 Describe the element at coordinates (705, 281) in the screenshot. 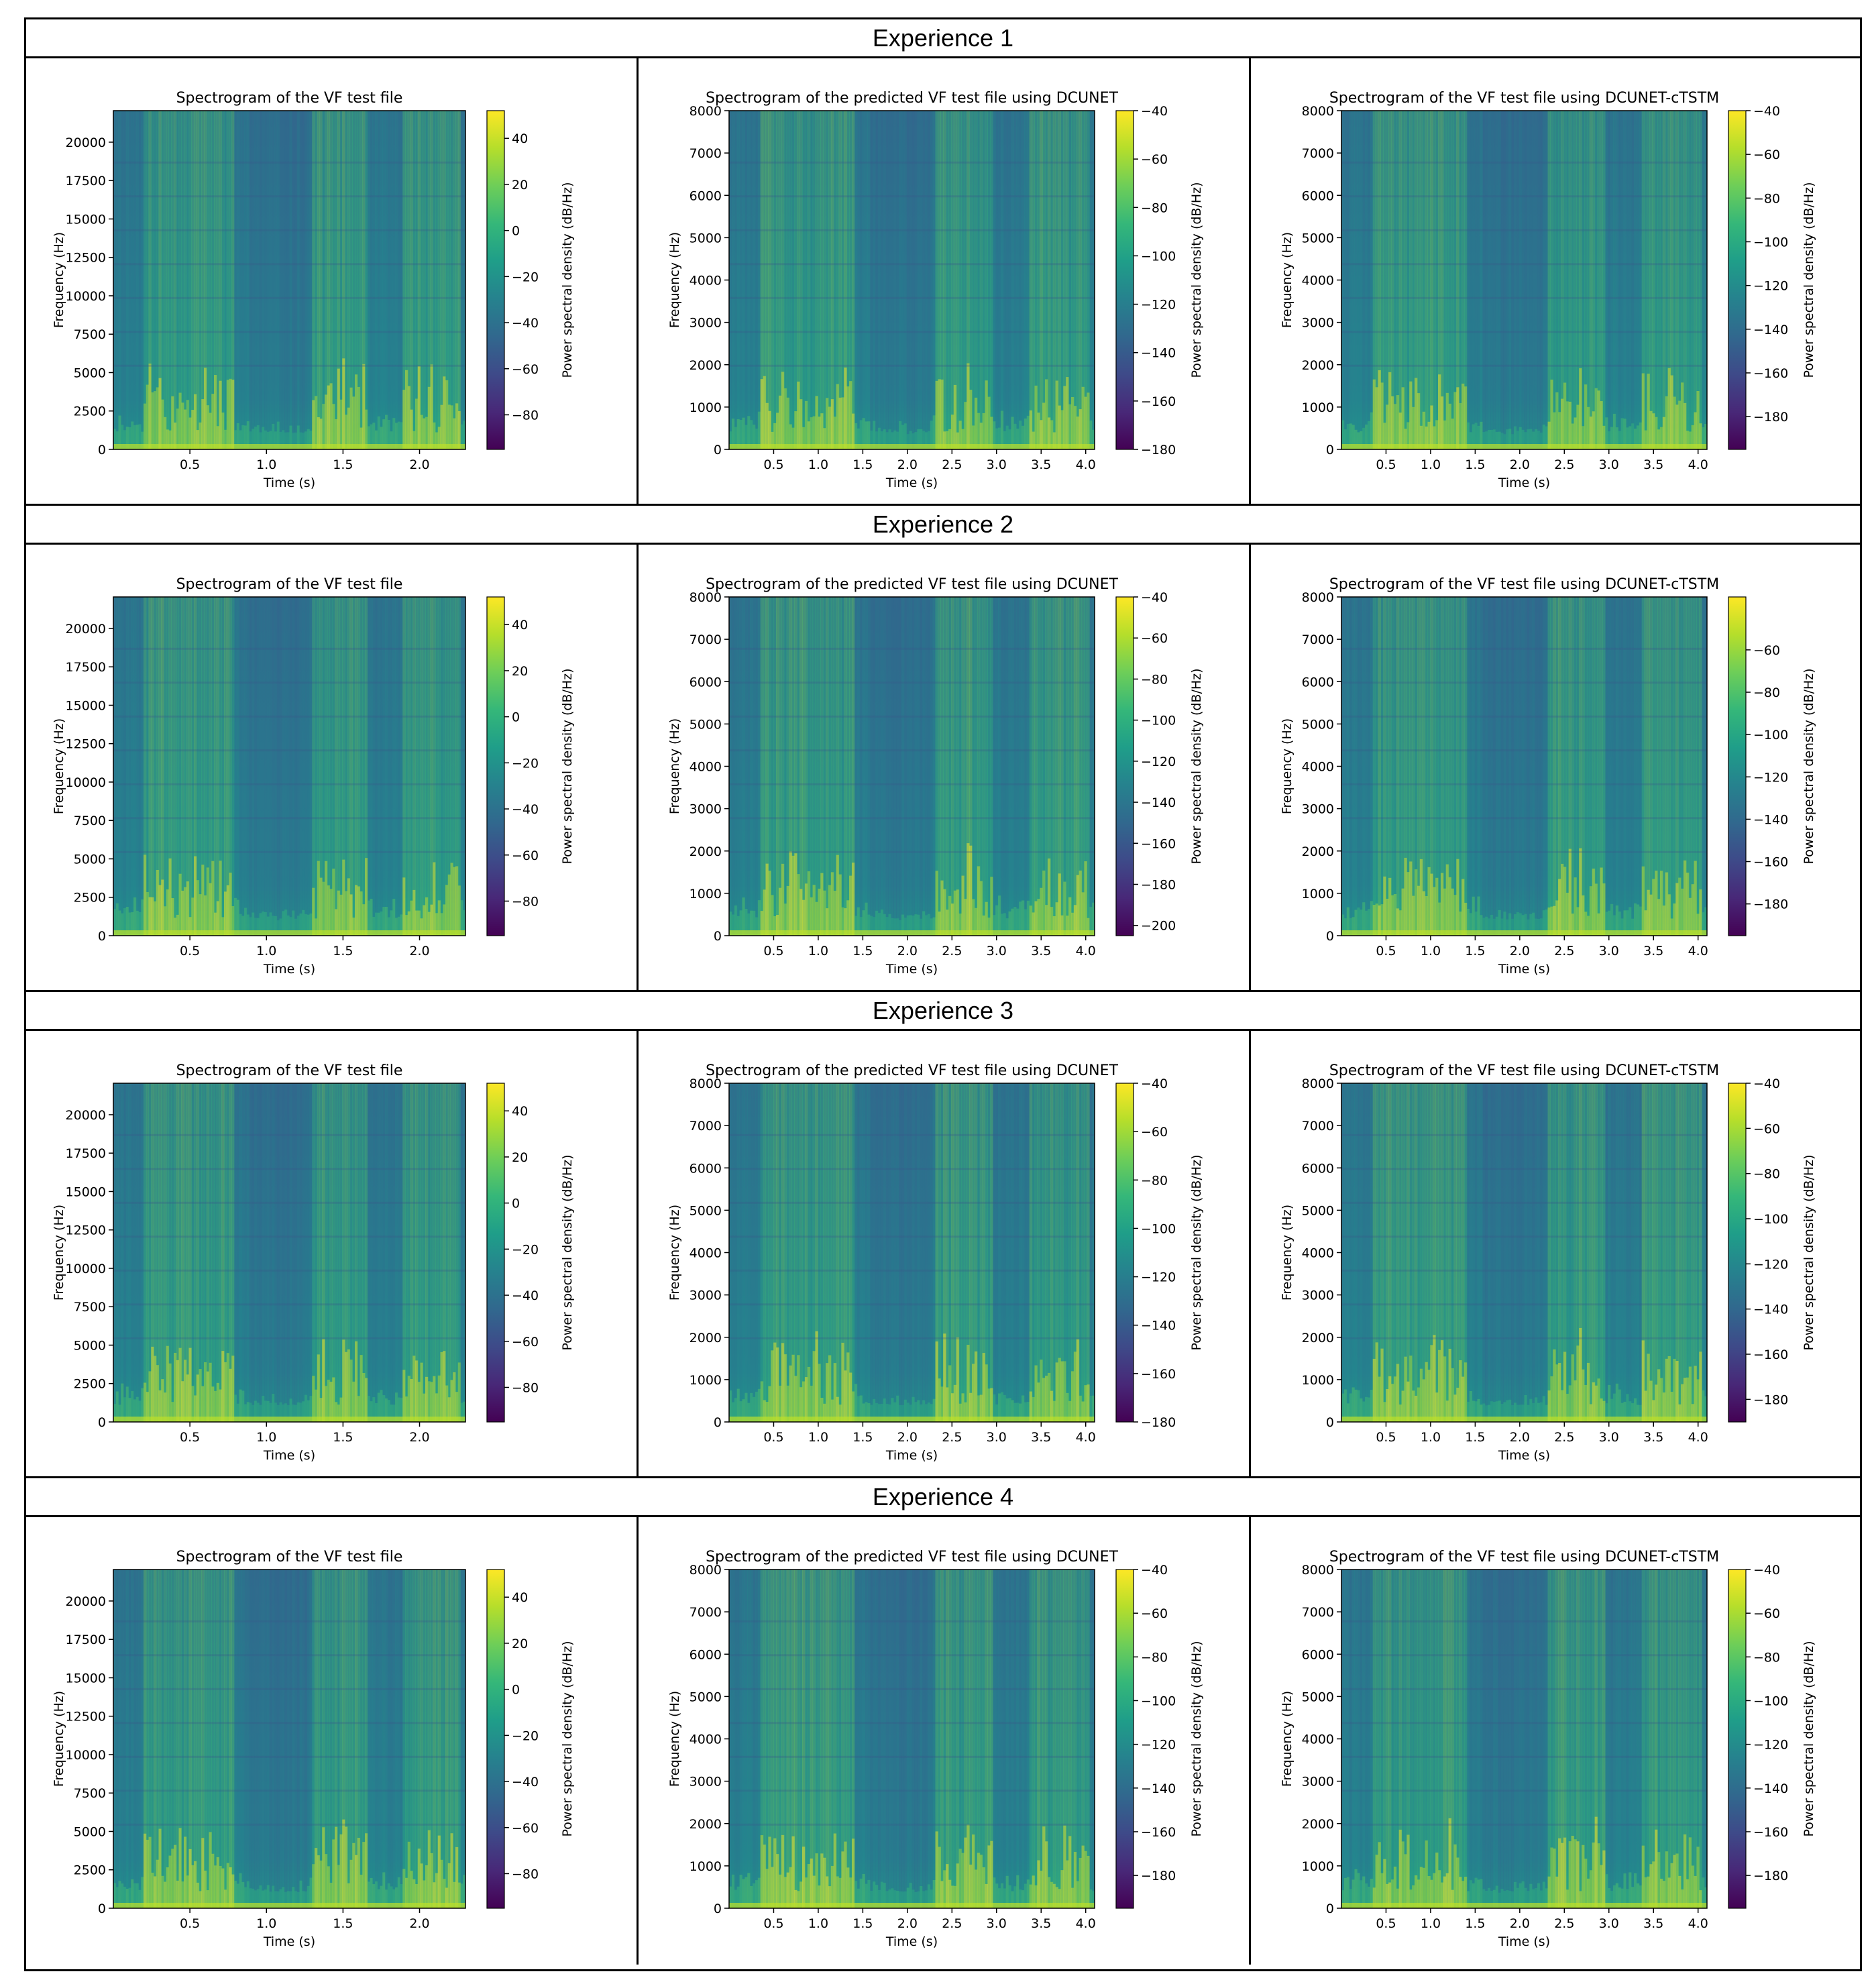

I see `y-tick-label: 4000` at that location.